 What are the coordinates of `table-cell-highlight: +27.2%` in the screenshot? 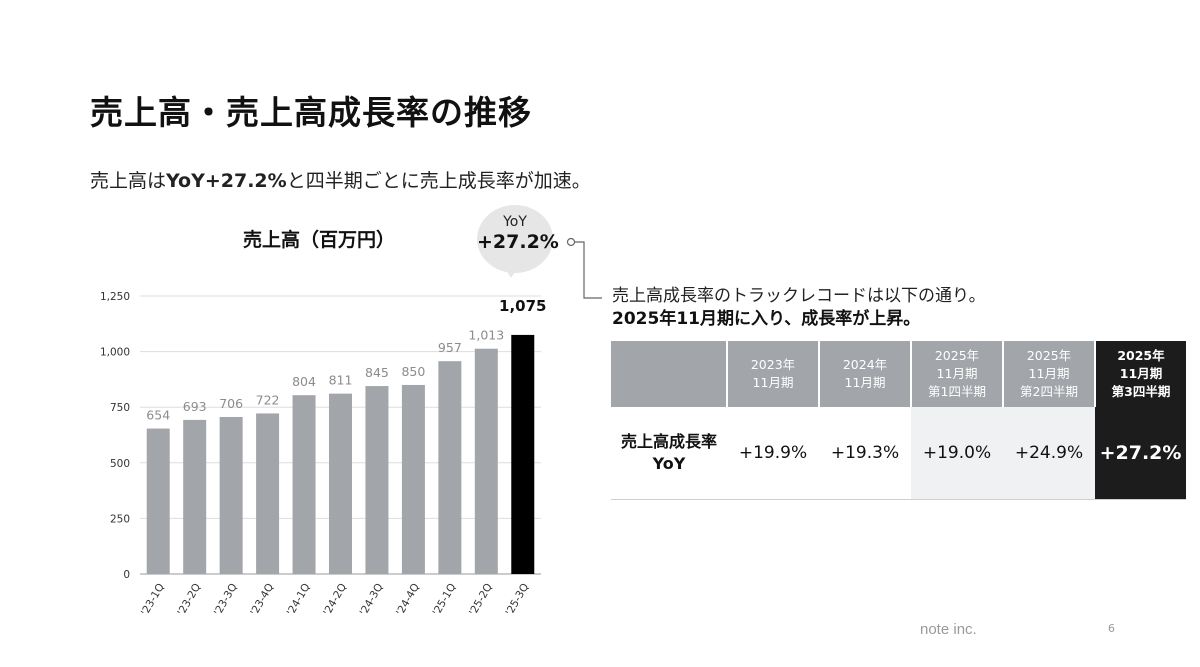 It's located at (1140, 453).